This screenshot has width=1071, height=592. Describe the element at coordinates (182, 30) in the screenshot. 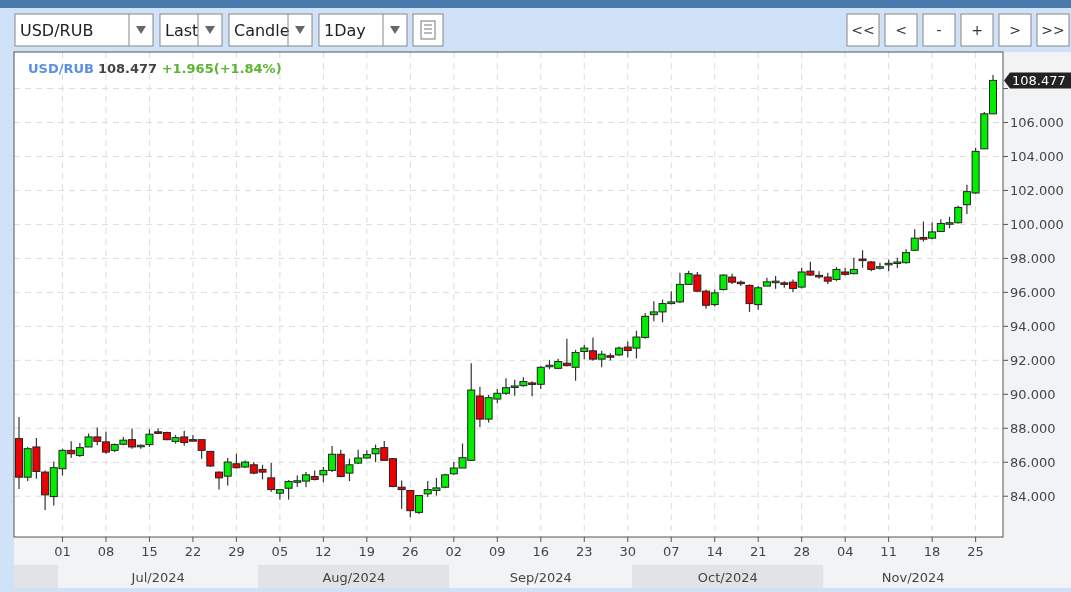

I see `text: Last` at that location.